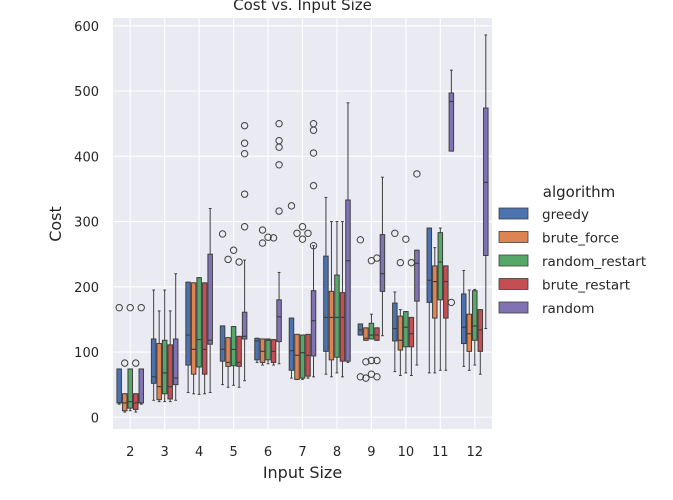  What do you see at coordinates (565, 215) in the screenshot?
I see `legend-label: greedy` at bounding box center [565, 215].